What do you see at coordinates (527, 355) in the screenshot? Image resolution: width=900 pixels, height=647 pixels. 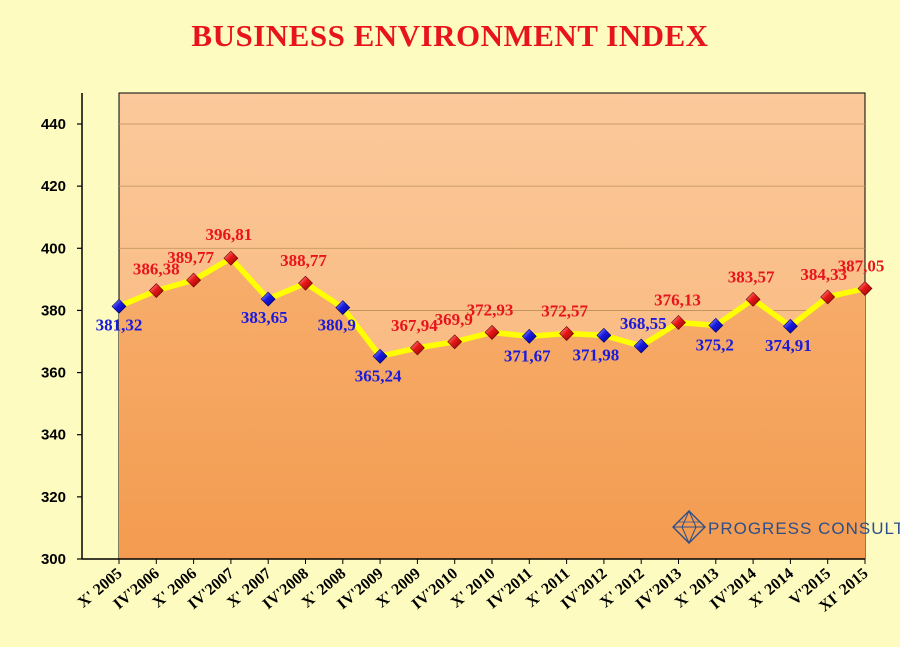 I see `data-label: 371,67` at bounding box center [527, 355].